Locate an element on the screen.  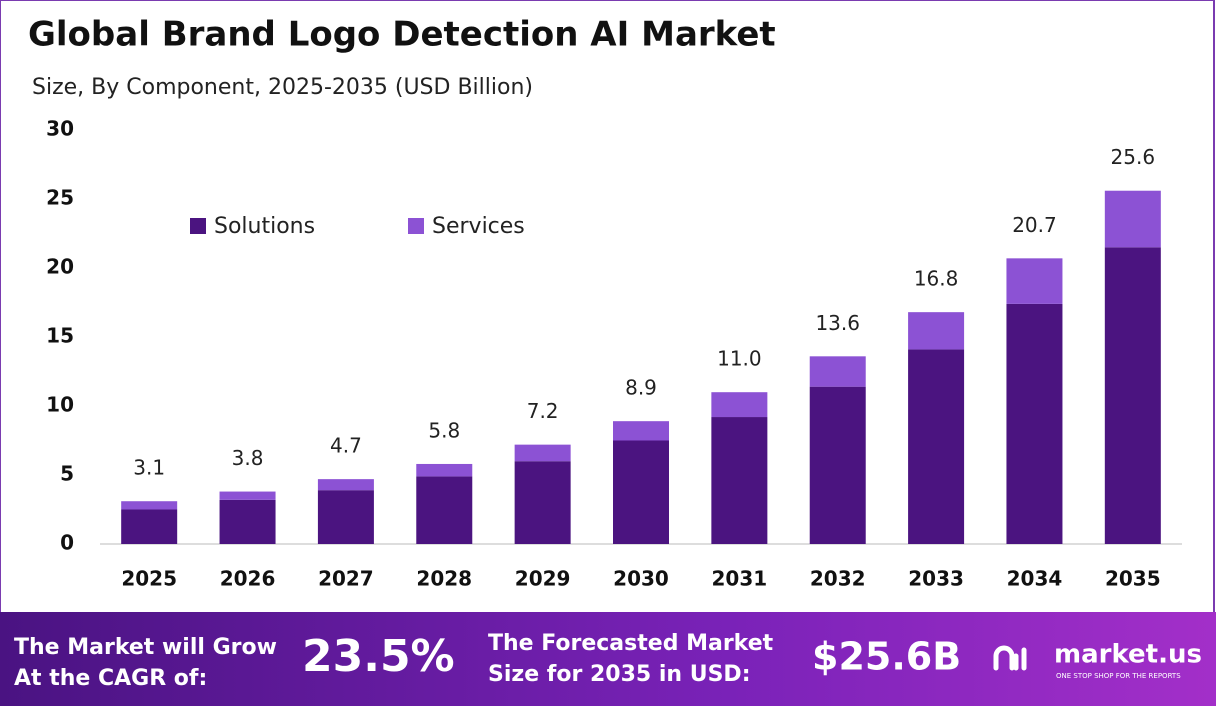
x-tick-label: 2033 is located at coordinates (936, 579).